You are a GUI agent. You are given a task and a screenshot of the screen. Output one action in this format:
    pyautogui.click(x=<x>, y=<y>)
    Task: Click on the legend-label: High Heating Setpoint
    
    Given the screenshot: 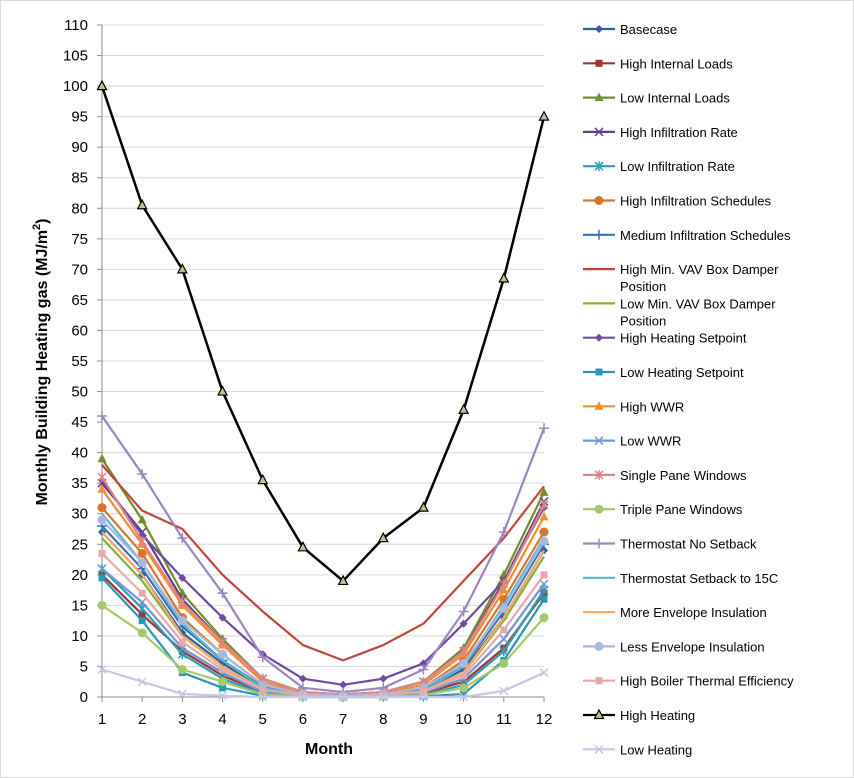 What is the action you would take?
    pyautogui.click(x=683, y=338)
    